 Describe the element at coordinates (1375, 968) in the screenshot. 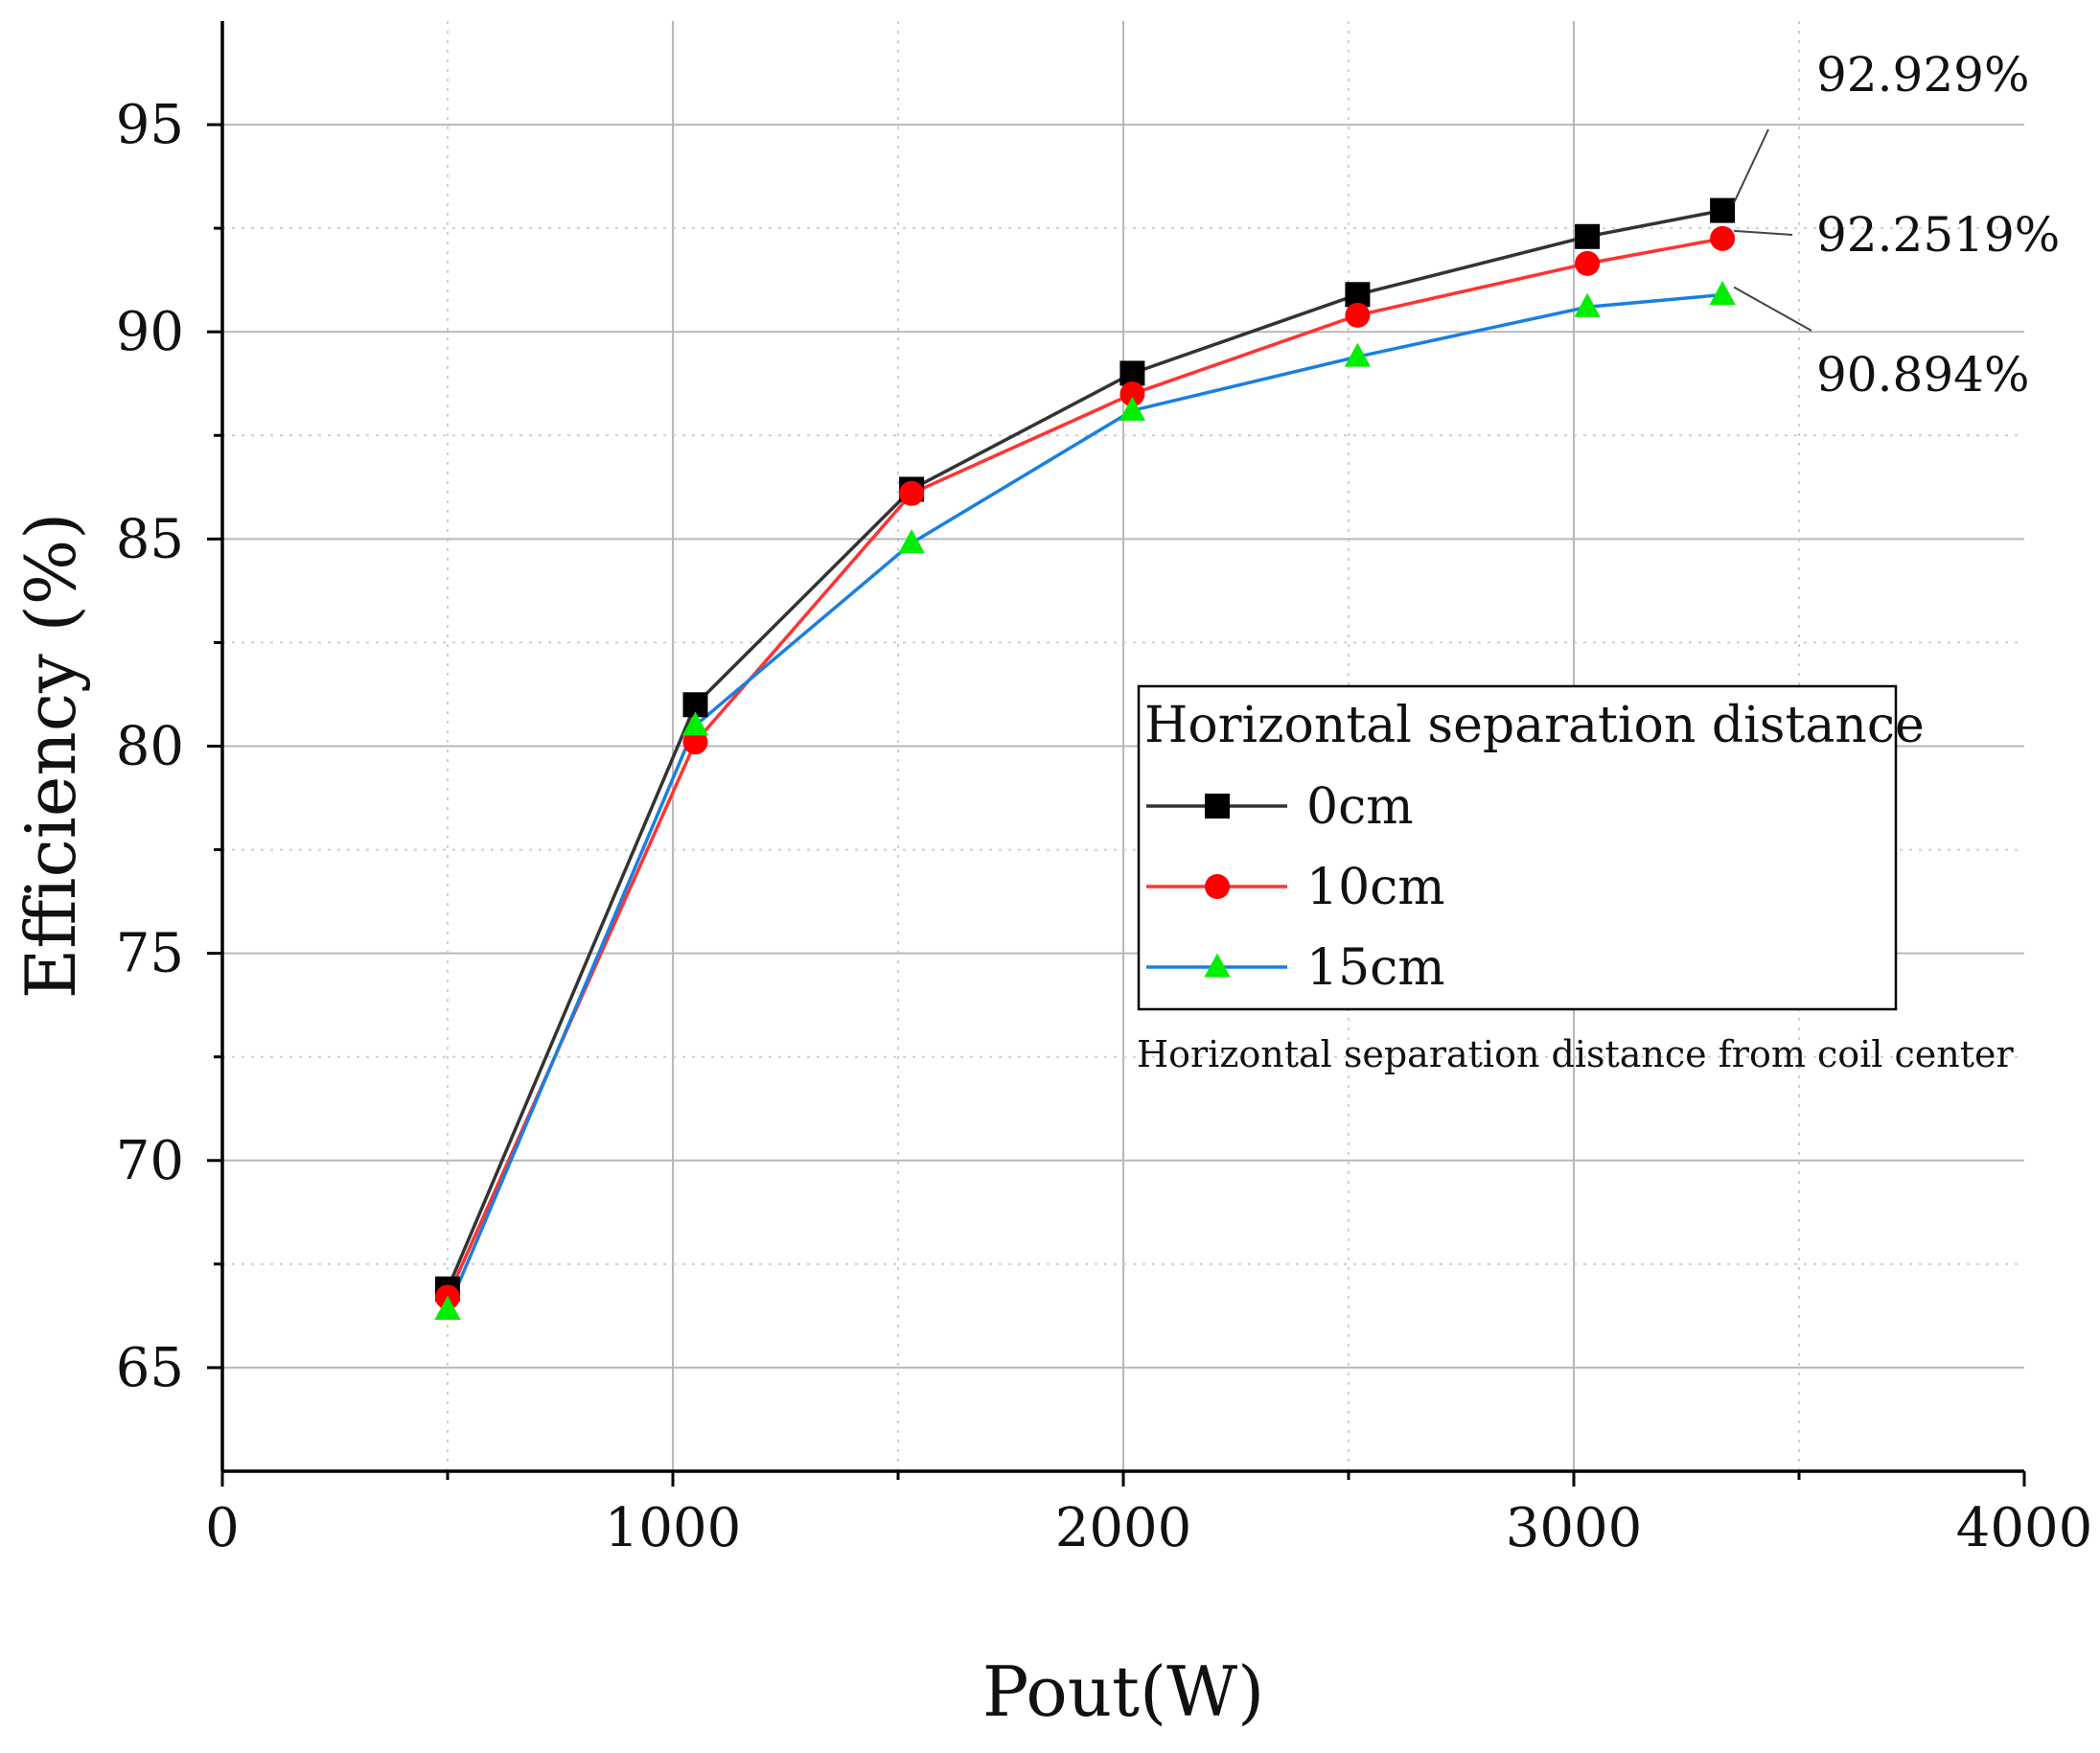

I see `legend-label: 15cm` at that location.